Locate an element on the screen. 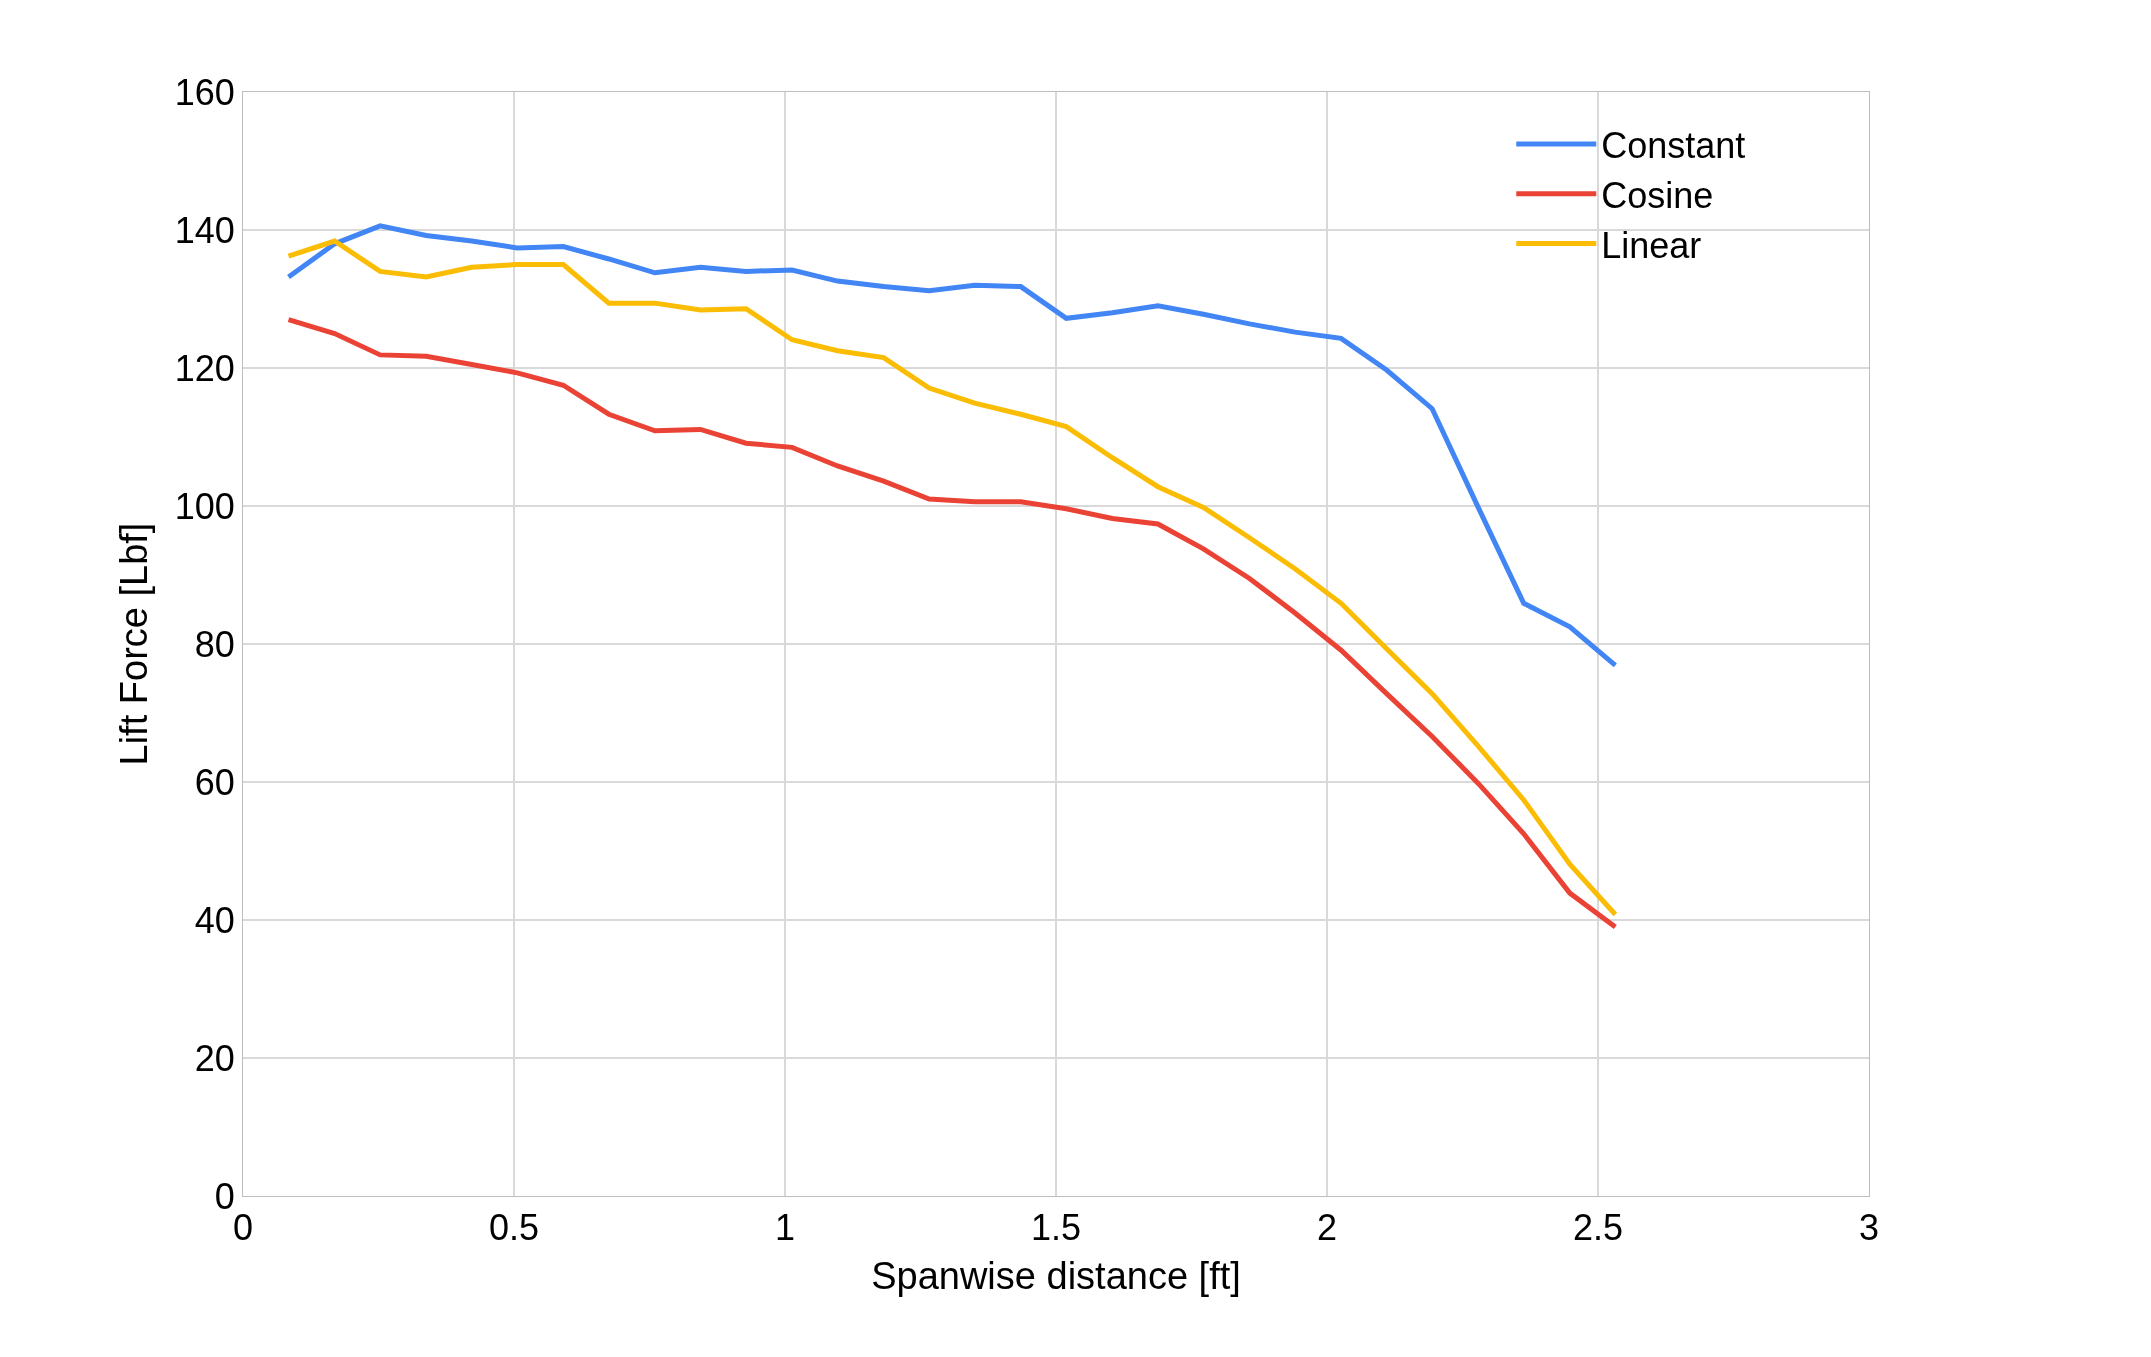 The image size is (2151, 1357). y-tick-label: 0 is located at coordinates (224, 1196).